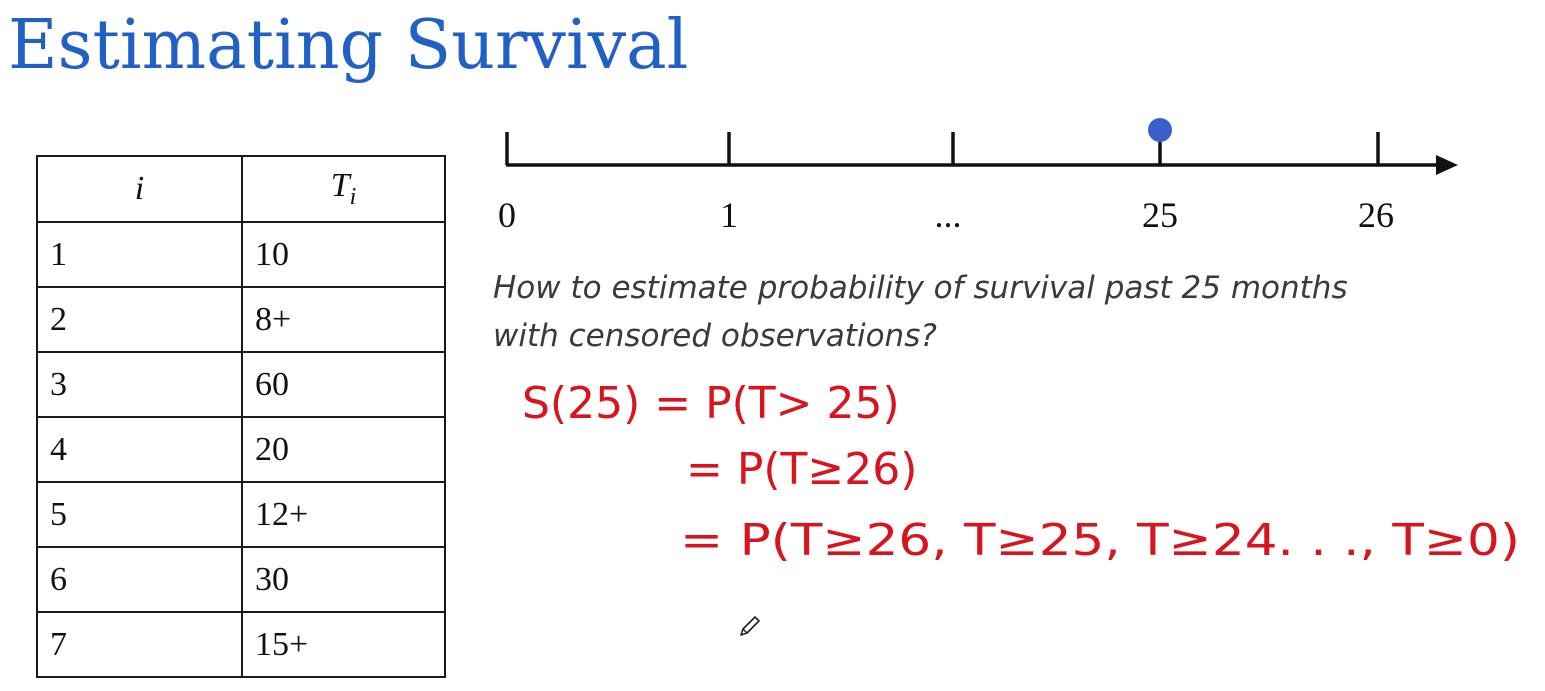 This screenshot has width=1545, height=691. What do you see at coordinates (343, 319) in the screenshot?
I see `cell-time: 8+` at bounding box center [343, 319].